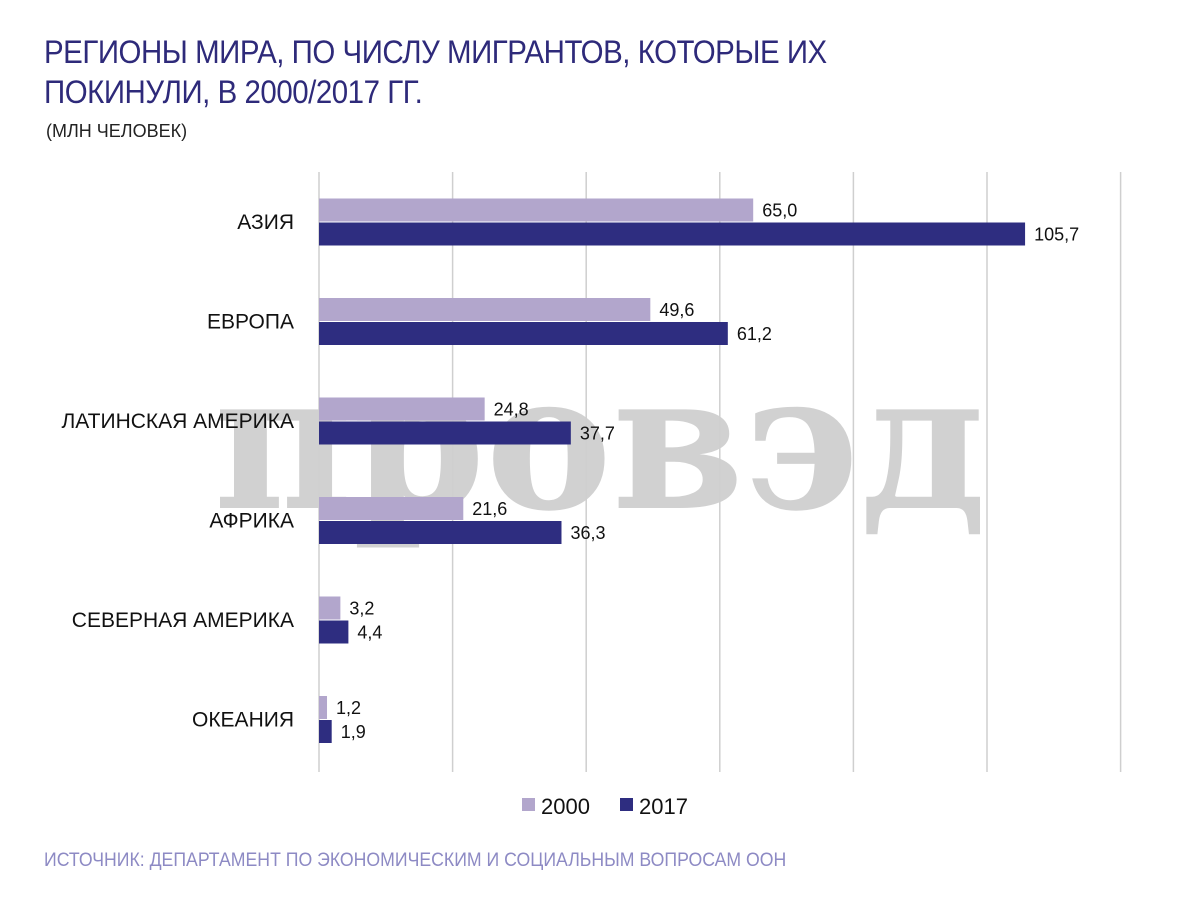 This screenshot has height=910, width=1200. I want to click on data-label: 49,6, so click(676, 310).